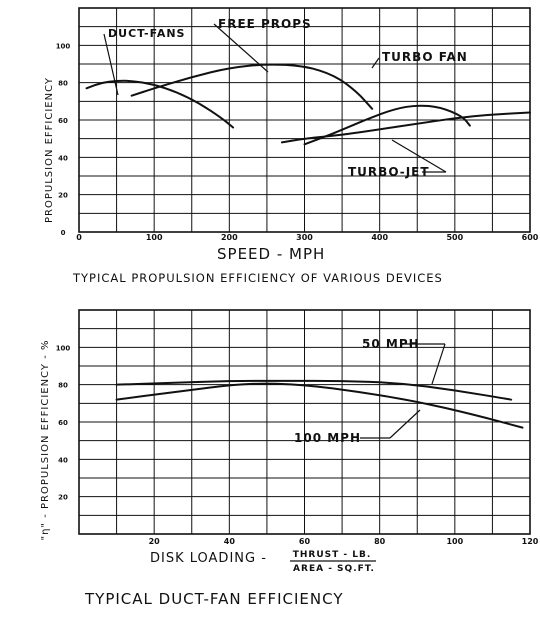  What do you see at coordinates (63, 233) in the screenshot?
I see `y-tick-label: 0` at bounding box center [63, 233].